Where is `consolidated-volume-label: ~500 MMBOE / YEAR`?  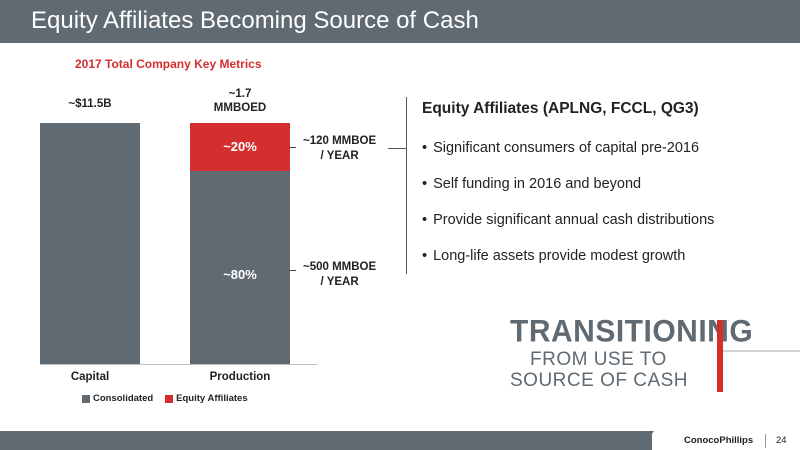 consolidated-volume-label: ~500 MMBOE / YEAR is located at coordinates (339, 275).